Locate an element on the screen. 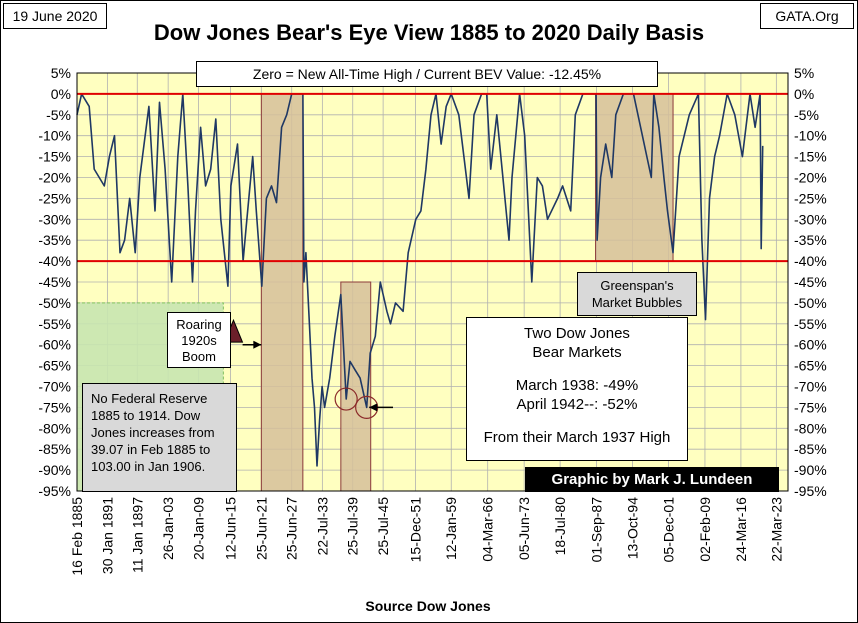 The image size is (858, 623). note-line: April 1942--: -52% is located at coordinates (577, 404).